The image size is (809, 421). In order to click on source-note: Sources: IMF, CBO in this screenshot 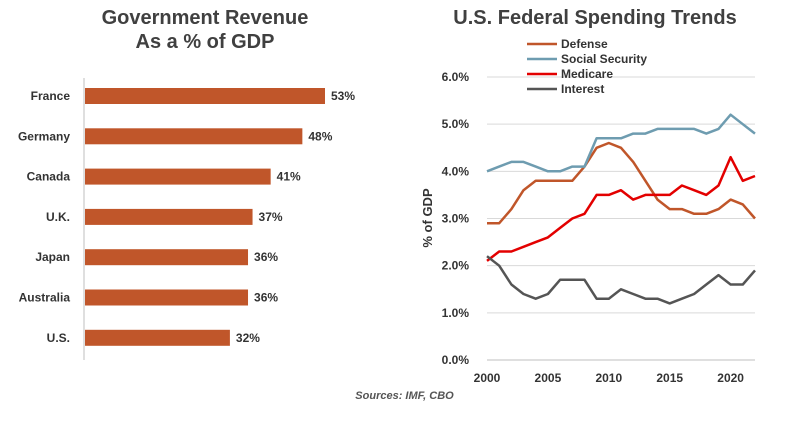, I will do `click(404, 396)`.